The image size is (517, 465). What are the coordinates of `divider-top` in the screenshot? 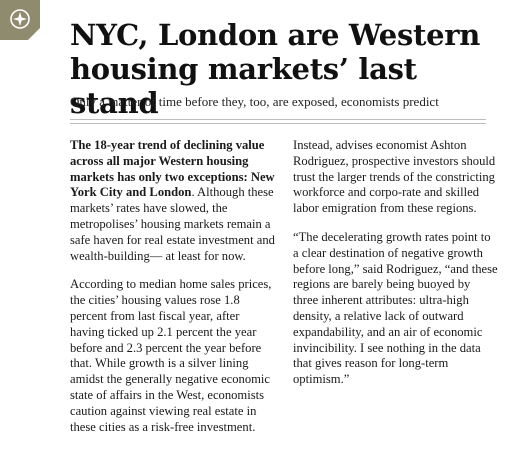 It's located at (278, 119).